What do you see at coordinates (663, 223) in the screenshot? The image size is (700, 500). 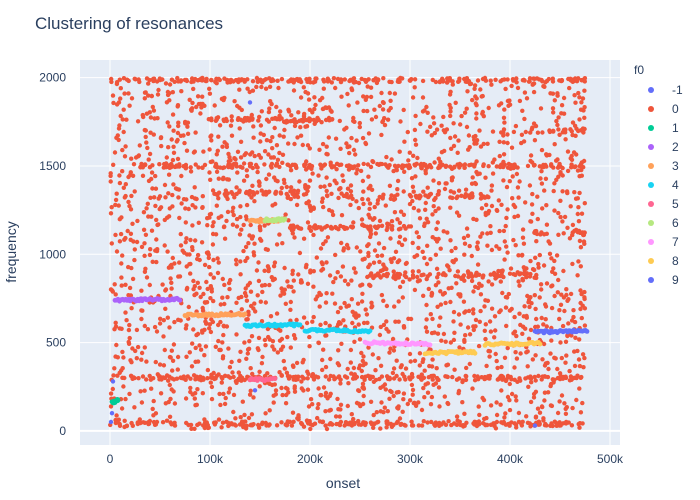 I see `legend-item: 6` at bounding box center [663, 223].